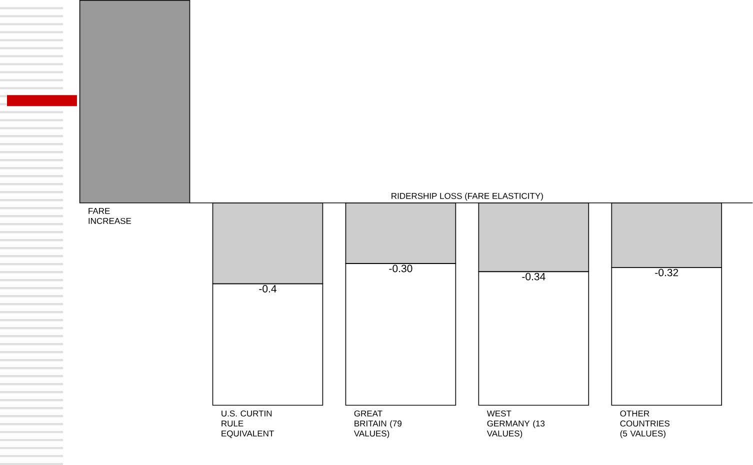 The image size is (753, 465). What do you see at coordinates (110, 216) in the screenshot?
I see `x-tick-label: FARE INCREASE` at bounding box center [110, 216].